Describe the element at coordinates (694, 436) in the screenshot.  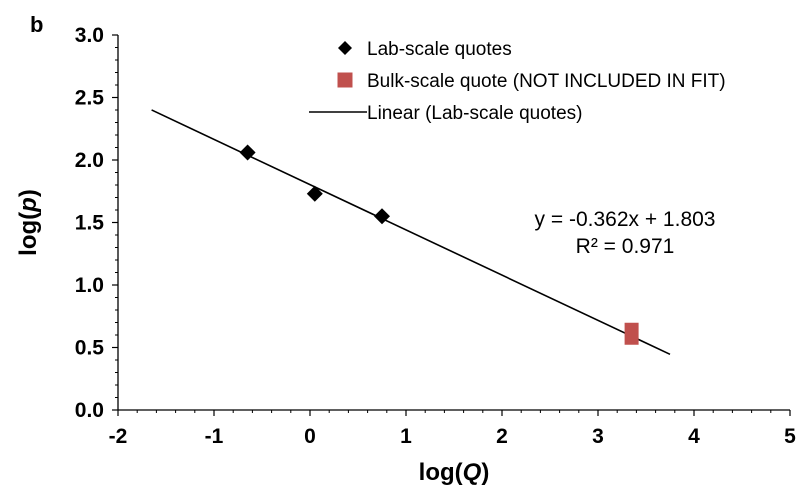
I see `x-tick-label: 4` at that location.